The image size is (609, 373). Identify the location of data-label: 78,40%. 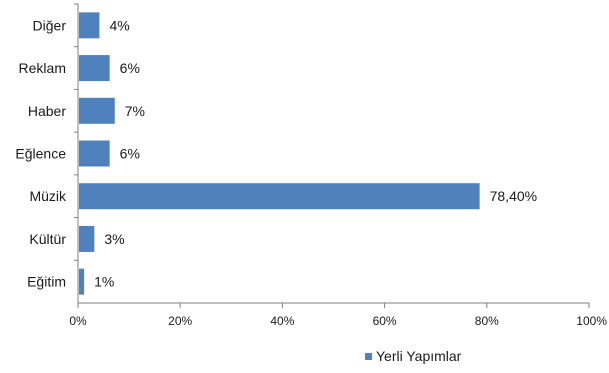
(513, 196).